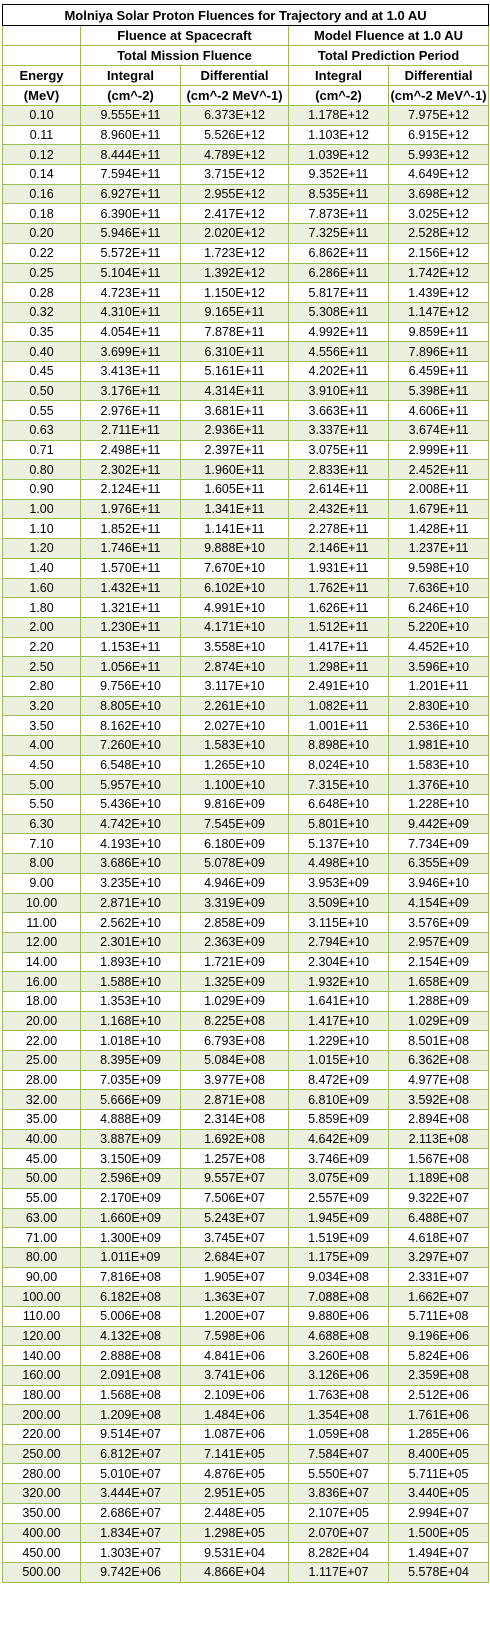  Describe the element at coordinates (338, 706) in the screenshot. I see `model-integral-cell: 1.082E+11` at that location.